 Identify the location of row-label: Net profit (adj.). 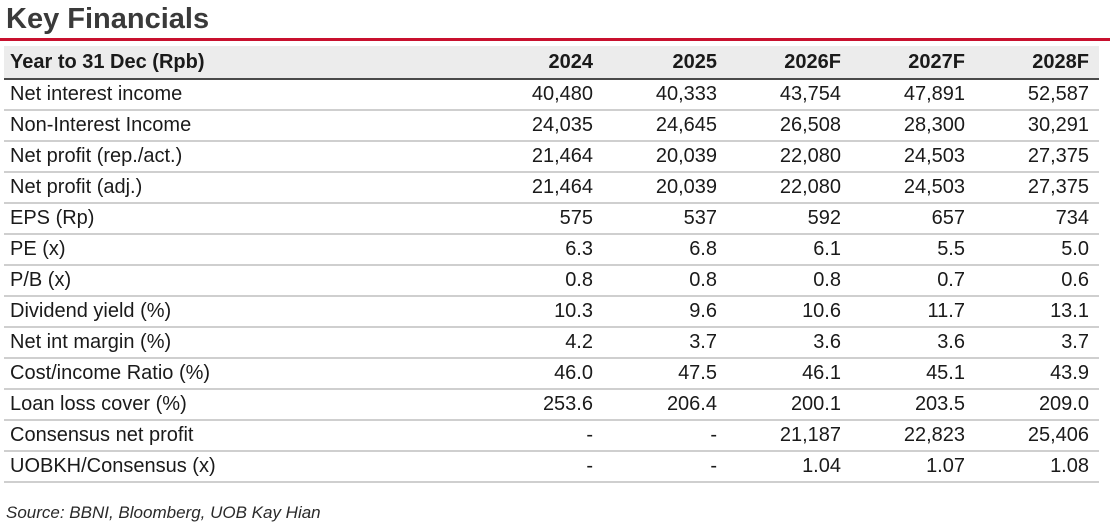
(241, 188).